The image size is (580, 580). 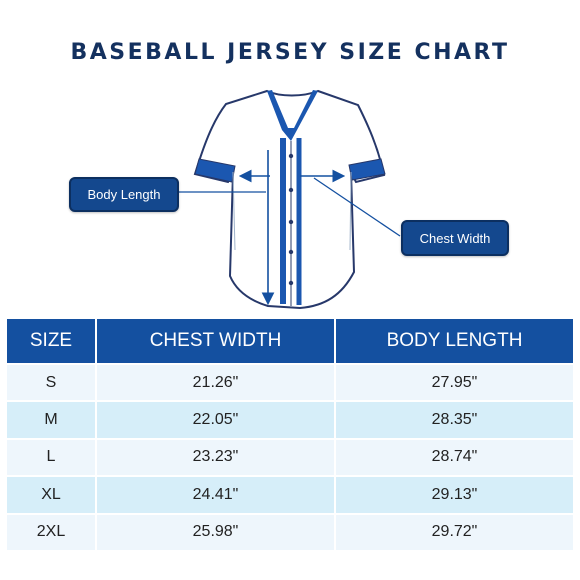 I want to click on size-cell: L, so click(x=51, y=457).